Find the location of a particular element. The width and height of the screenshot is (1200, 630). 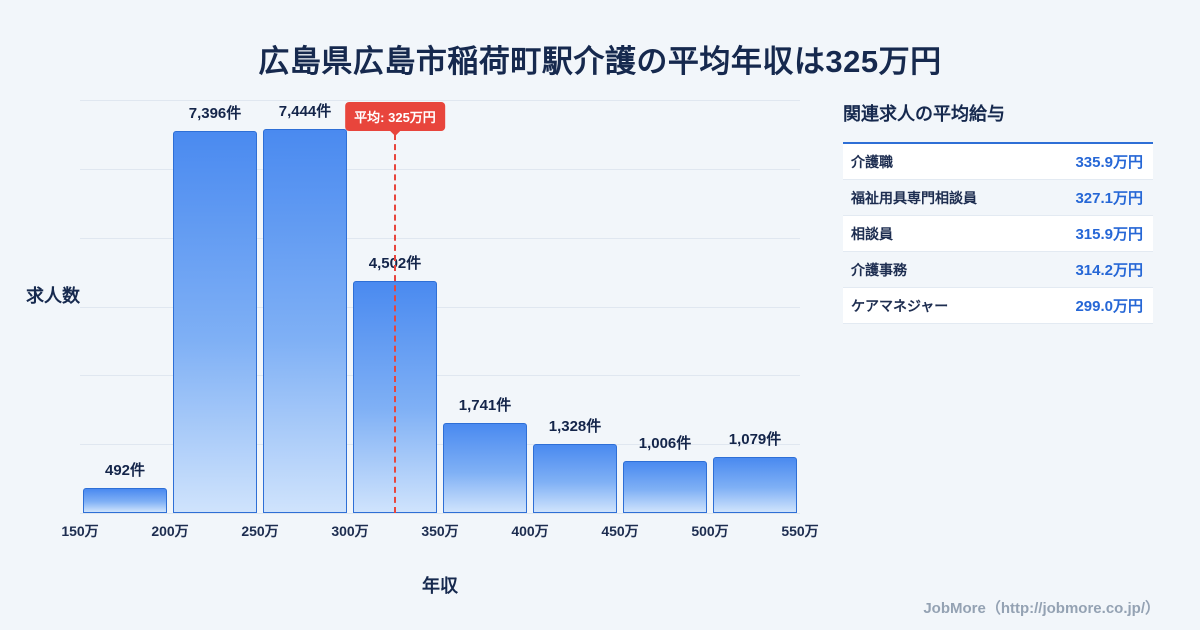

bar-value-label: 1,006件 is located at coordinates (665, 444).